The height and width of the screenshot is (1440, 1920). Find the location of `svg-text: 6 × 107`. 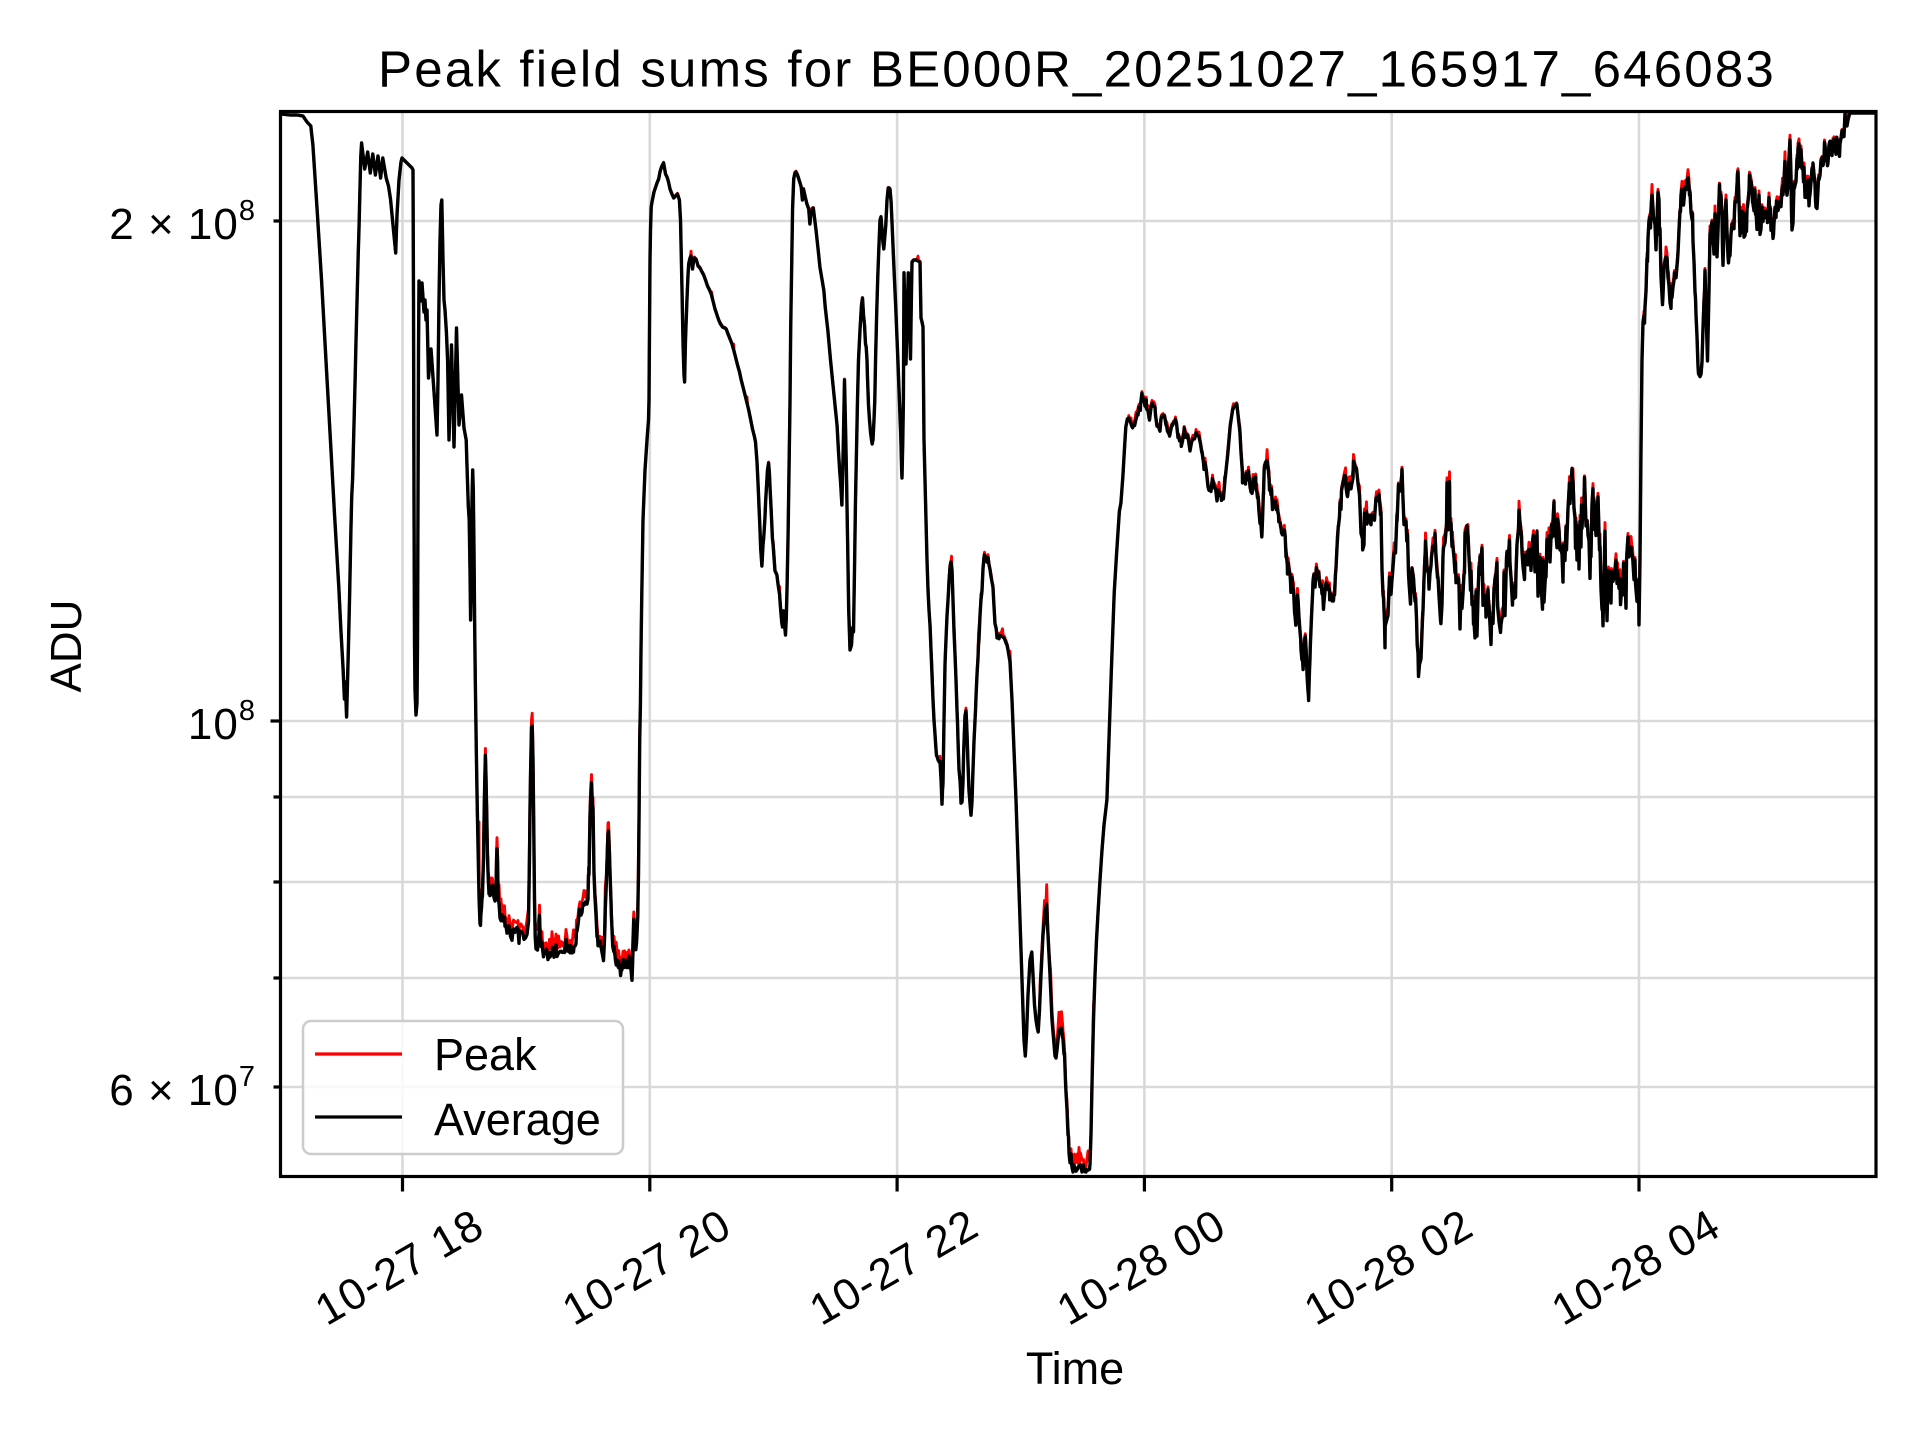

svg-text: 6 × 107 is located at coordinates (182, 1088).